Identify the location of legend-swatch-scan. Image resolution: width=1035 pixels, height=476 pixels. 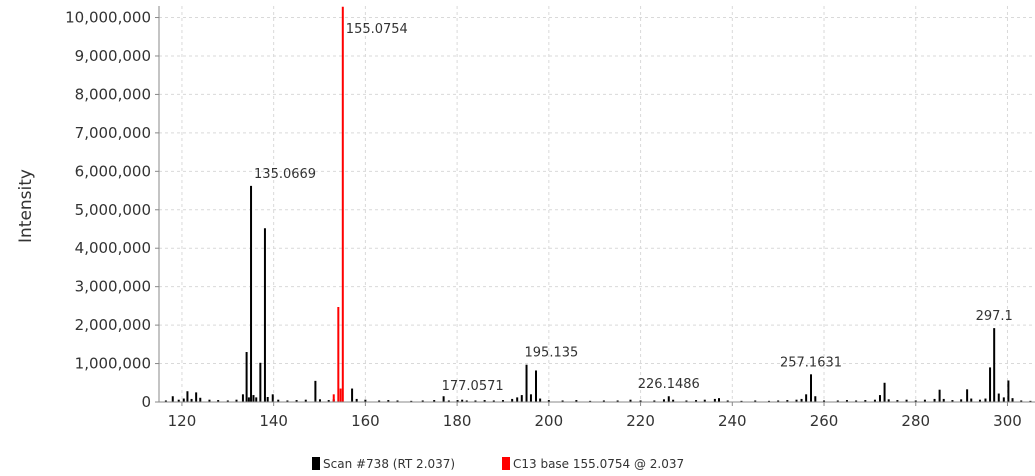
(316, 463).